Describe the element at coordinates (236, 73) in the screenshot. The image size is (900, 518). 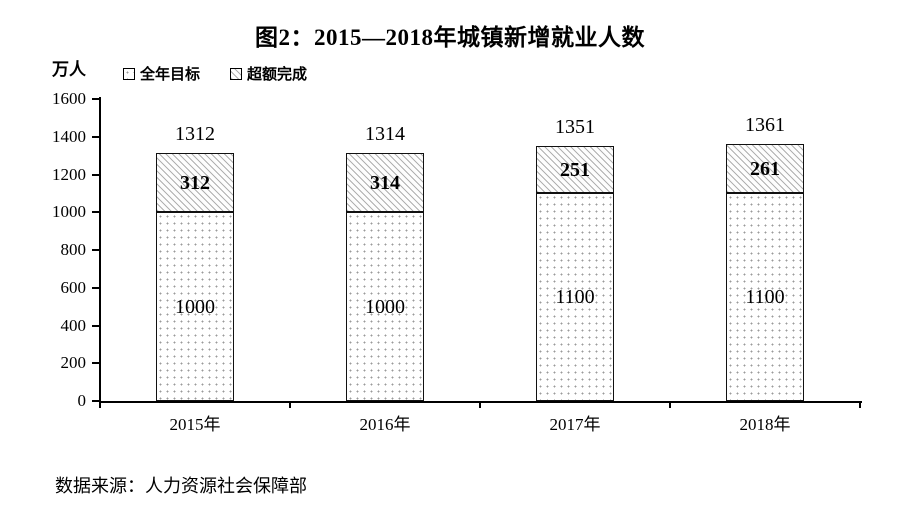
I see `legend-swatch-hatch-icon` at that location.